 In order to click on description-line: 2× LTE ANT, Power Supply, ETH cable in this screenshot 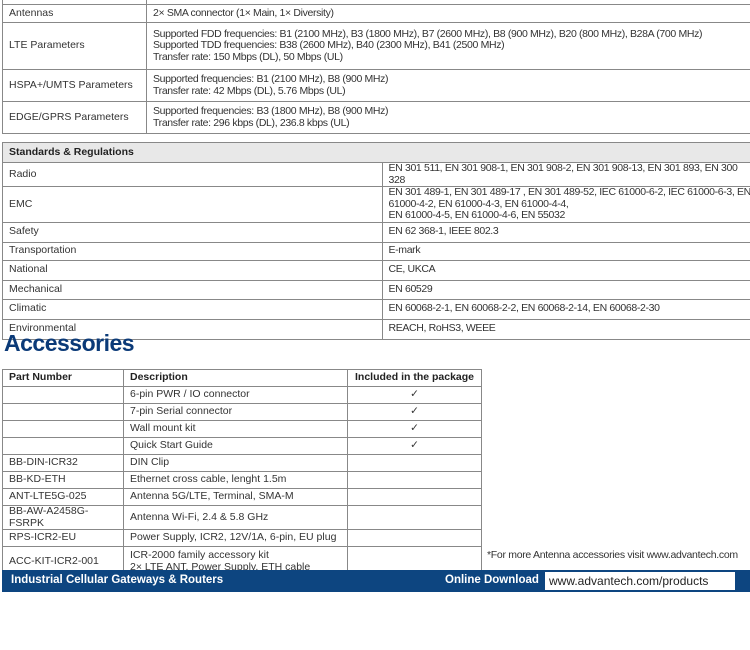, I will do `click(220, 566)`.